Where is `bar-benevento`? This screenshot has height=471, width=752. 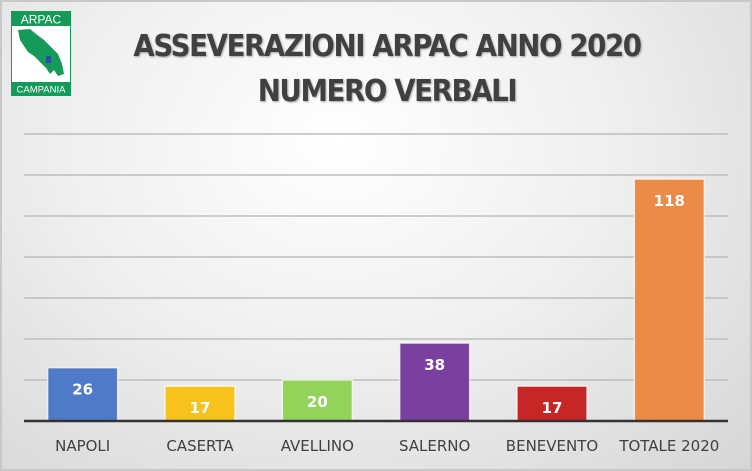 bar-benevento is located at coordinates (552, 403).